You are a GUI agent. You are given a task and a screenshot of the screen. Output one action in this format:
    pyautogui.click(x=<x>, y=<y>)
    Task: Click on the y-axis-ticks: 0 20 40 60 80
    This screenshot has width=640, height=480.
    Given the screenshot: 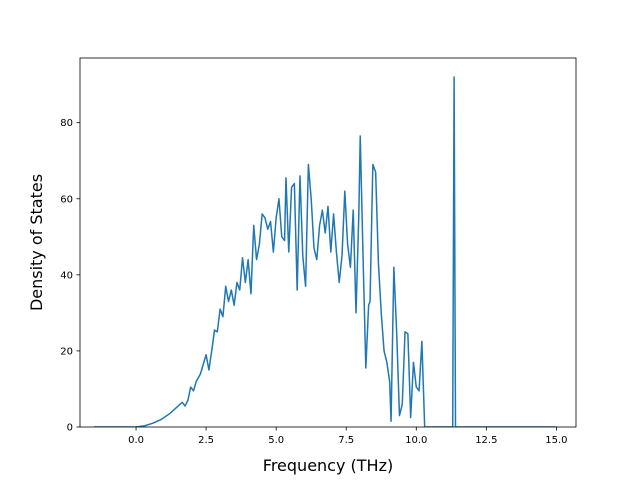 What is the action you would take?
    pyautogui.click(x=70, y=276)
    